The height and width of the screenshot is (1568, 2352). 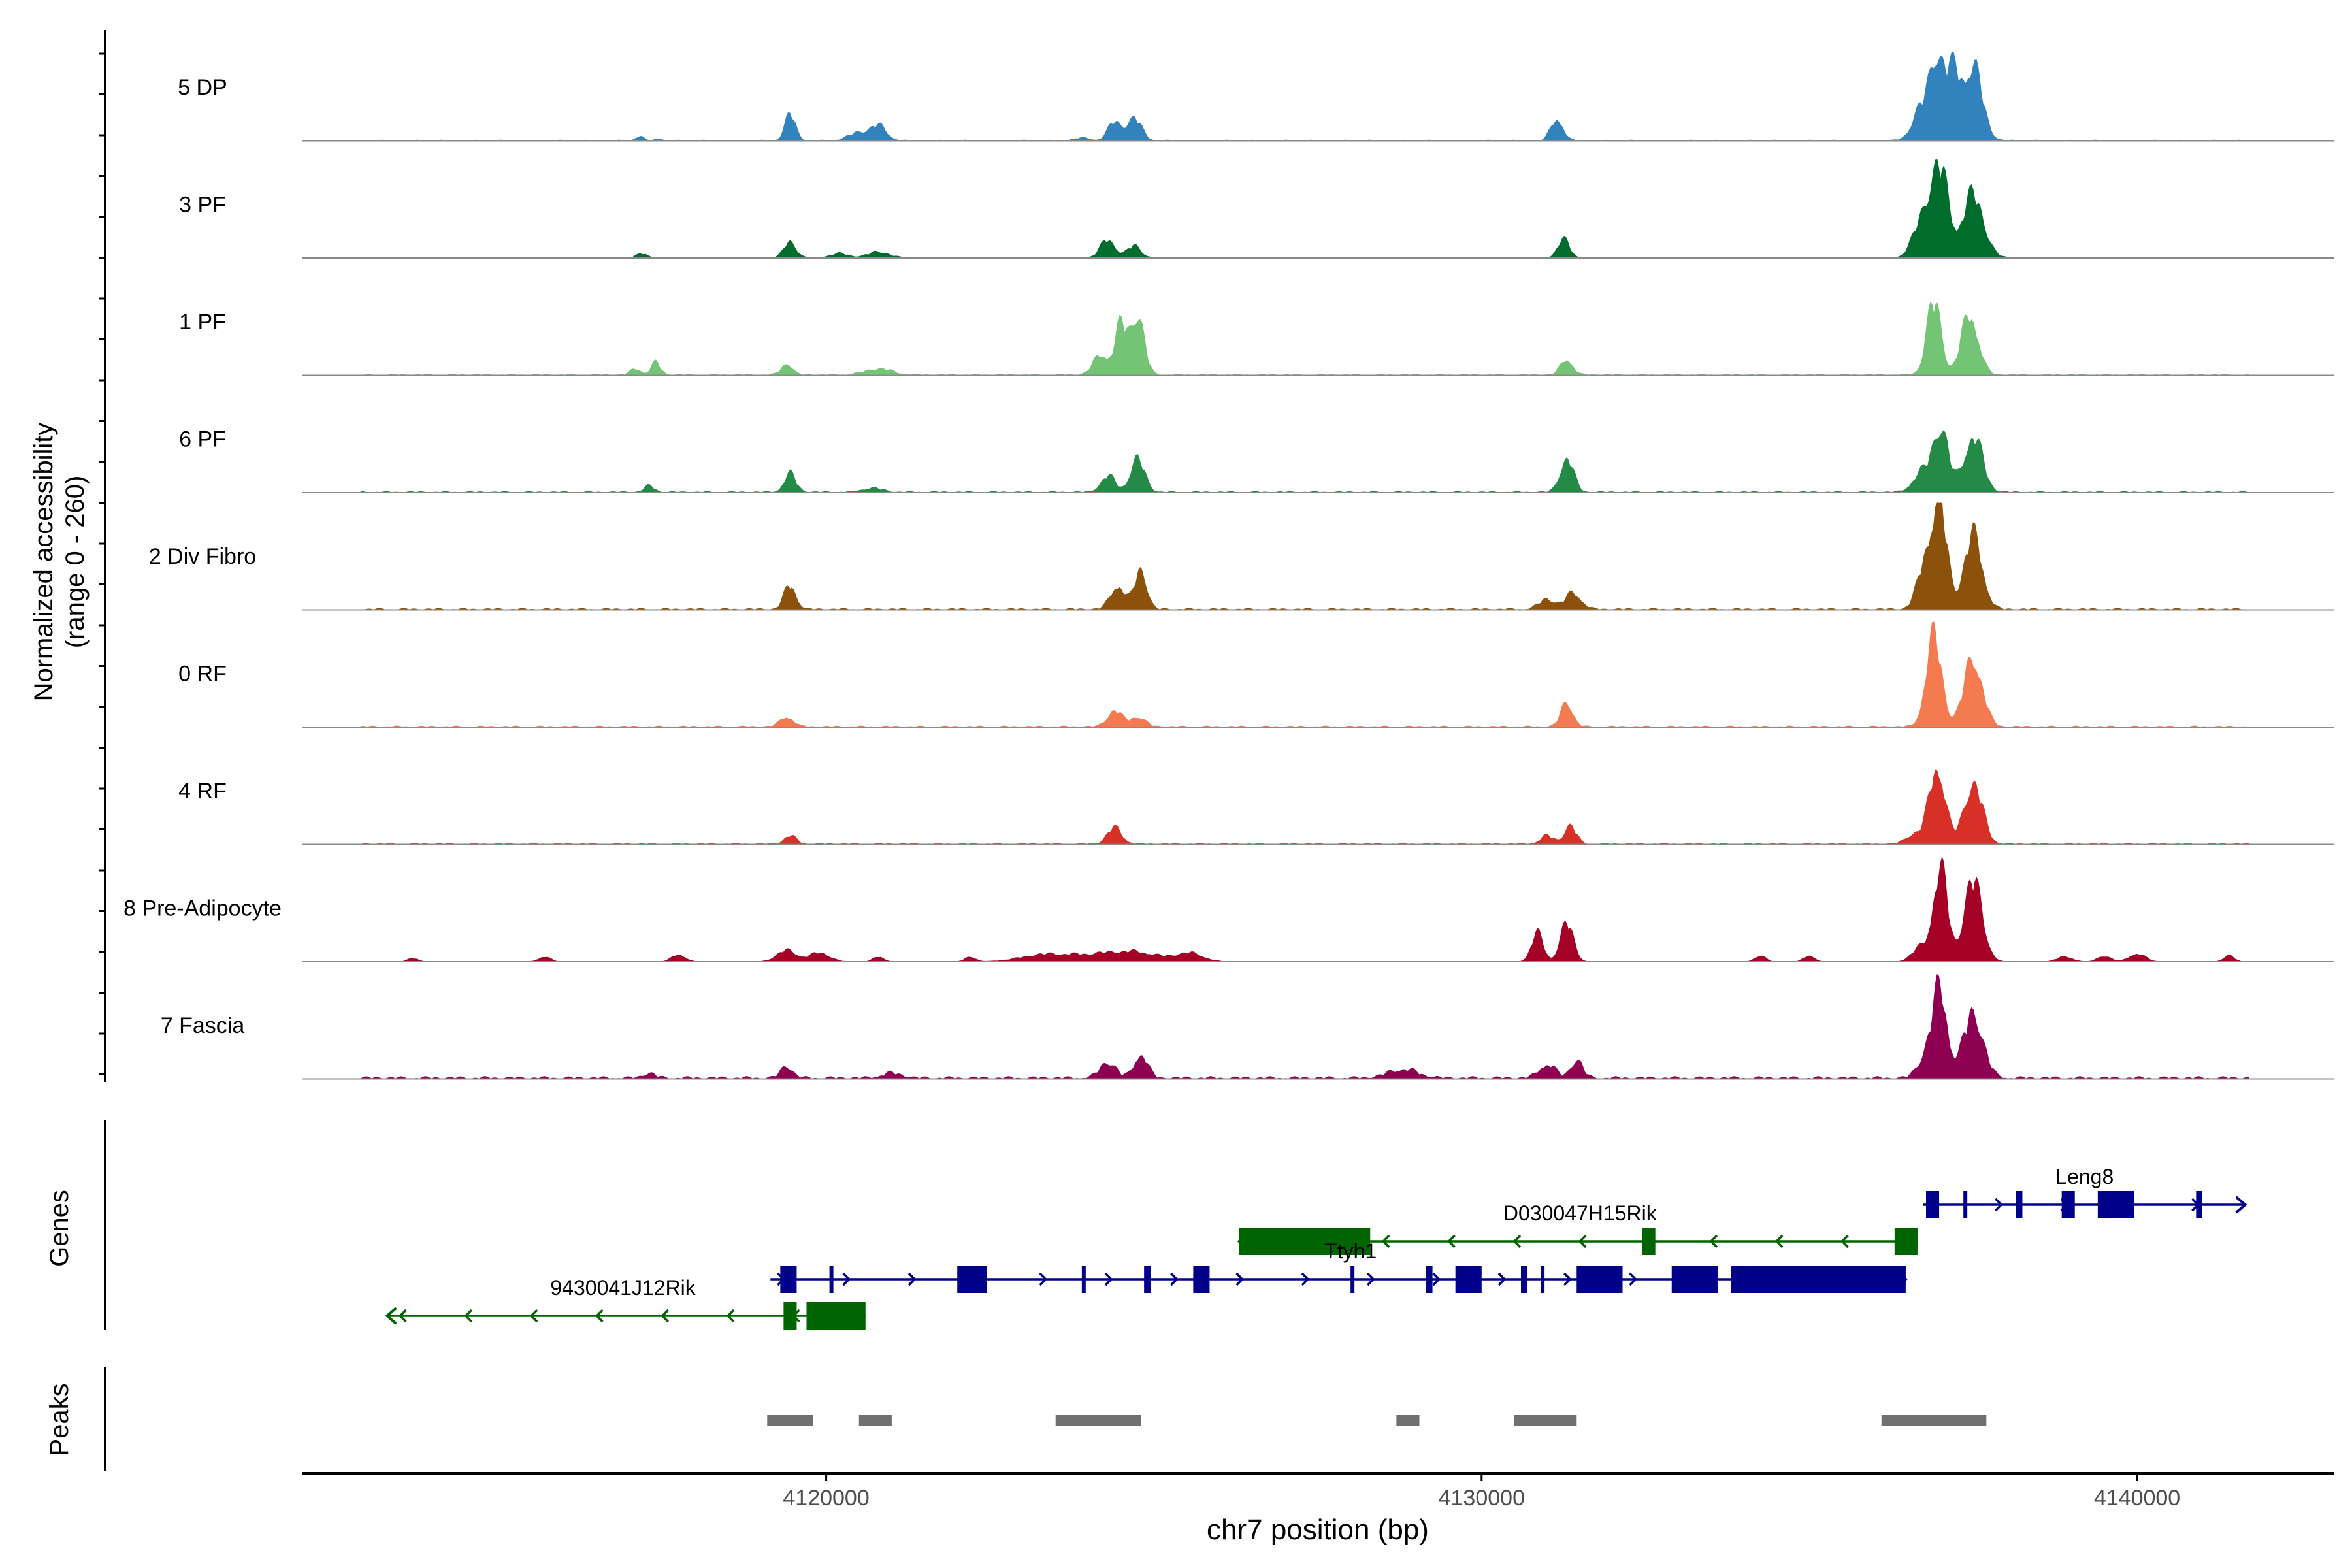 I want to click on track-7-fascia: 7 Fascia, so click(x=1247, y=1026).